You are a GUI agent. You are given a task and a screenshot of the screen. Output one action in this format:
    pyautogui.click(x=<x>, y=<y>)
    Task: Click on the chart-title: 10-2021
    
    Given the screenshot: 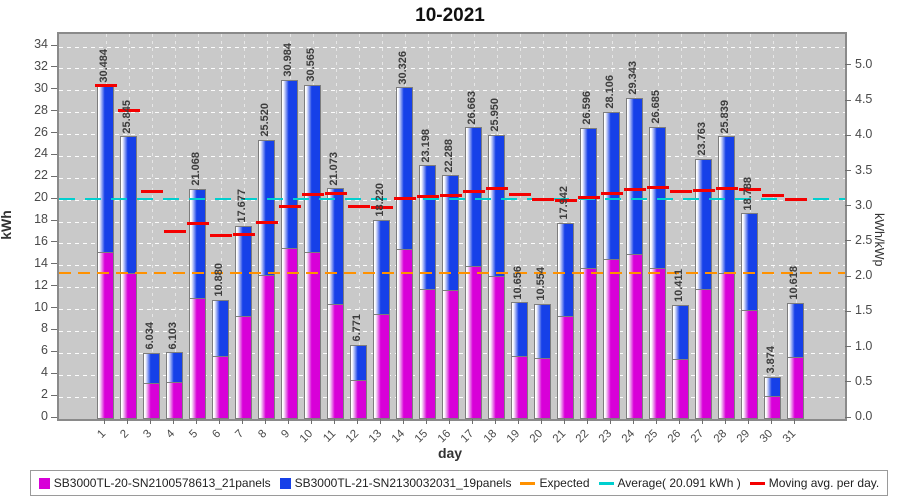 What is the action you would take?
    pyautogui.click(x=450, y=15)
    